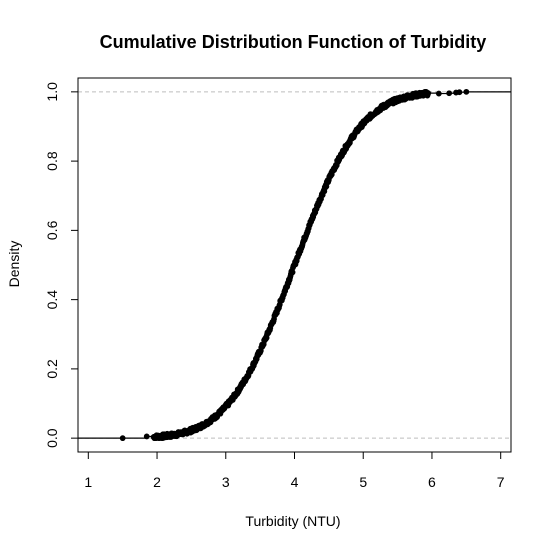  I want to click on y-tick-label-0: 0.0, so click(52, 438).